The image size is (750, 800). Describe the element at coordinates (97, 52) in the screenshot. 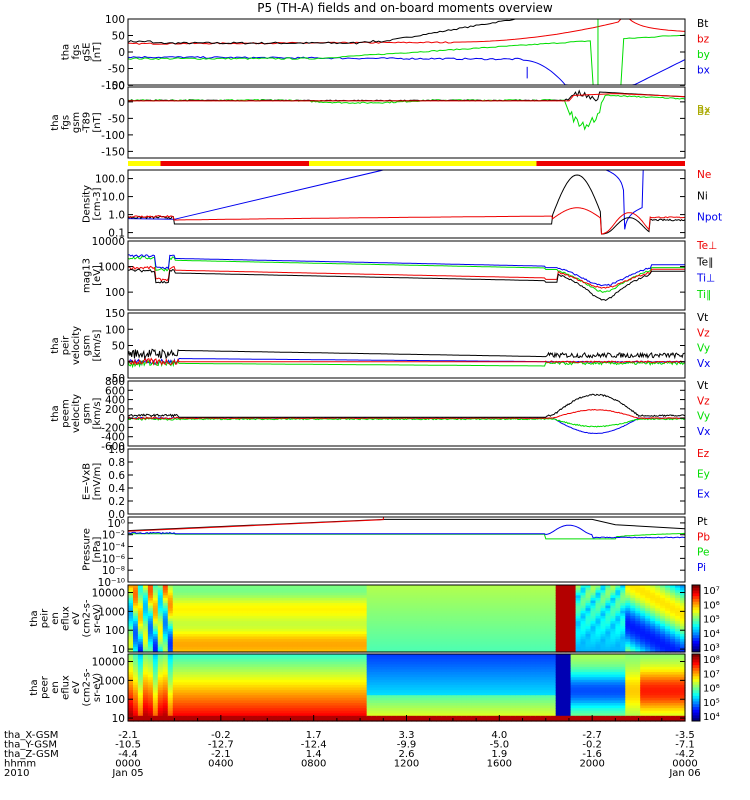

I see `axis-label: [nT]` at that location.